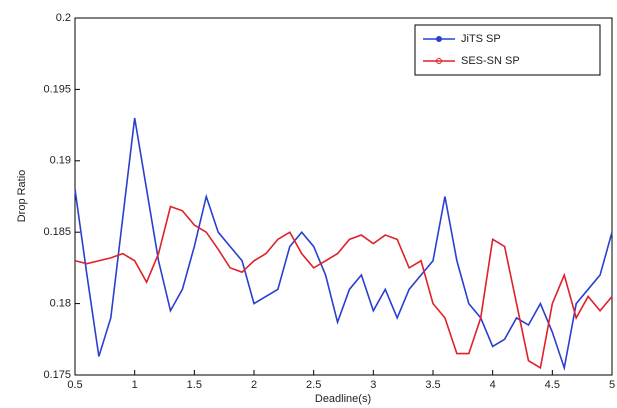 This screenshot has height=408, width=617. Describe the element at coordinates (194, 385) in the screenshot. I see `x-tick-label: 1.5` at that location.